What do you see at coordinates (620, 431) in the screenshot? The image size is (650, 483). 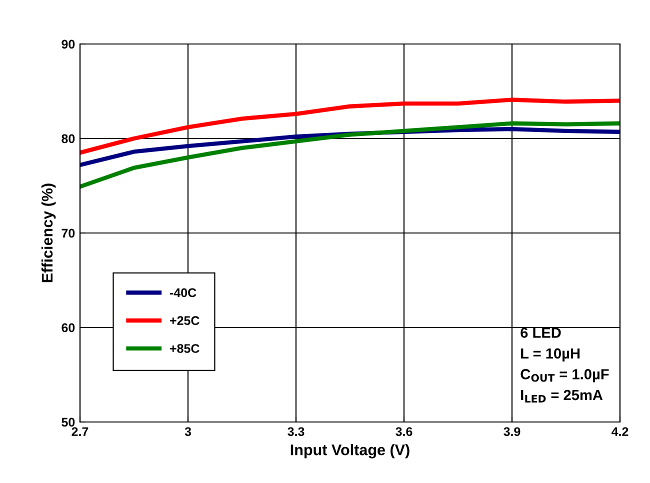 I see `x-tick-label: 4.2` at bounding box center [620, 431].